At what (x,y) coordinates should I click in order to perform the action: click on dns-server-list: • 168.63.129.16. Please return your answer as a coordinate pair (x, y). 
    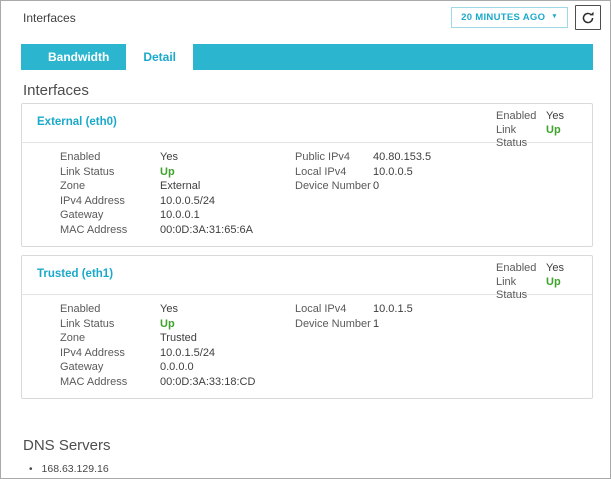
    Looking at the image, I should click on (319, 469).